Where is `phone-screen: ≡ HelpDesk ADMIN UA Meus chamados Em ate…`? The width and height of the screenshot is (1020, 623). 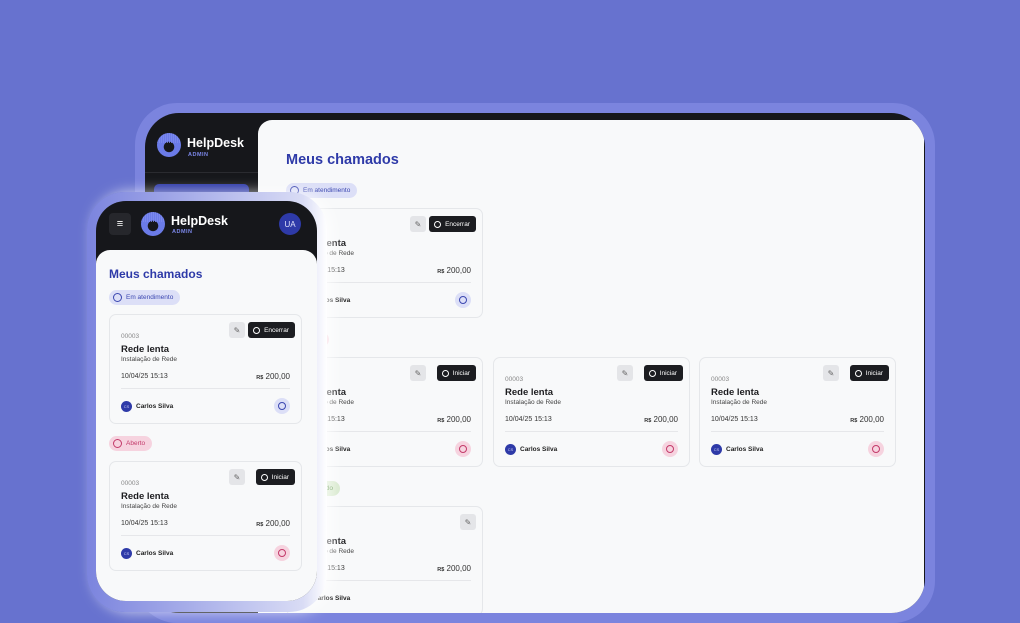 phone-screen: ≡ HelpDesk ADMIN UA Meus chamados Em ate… is located at coordinates (206, 401).